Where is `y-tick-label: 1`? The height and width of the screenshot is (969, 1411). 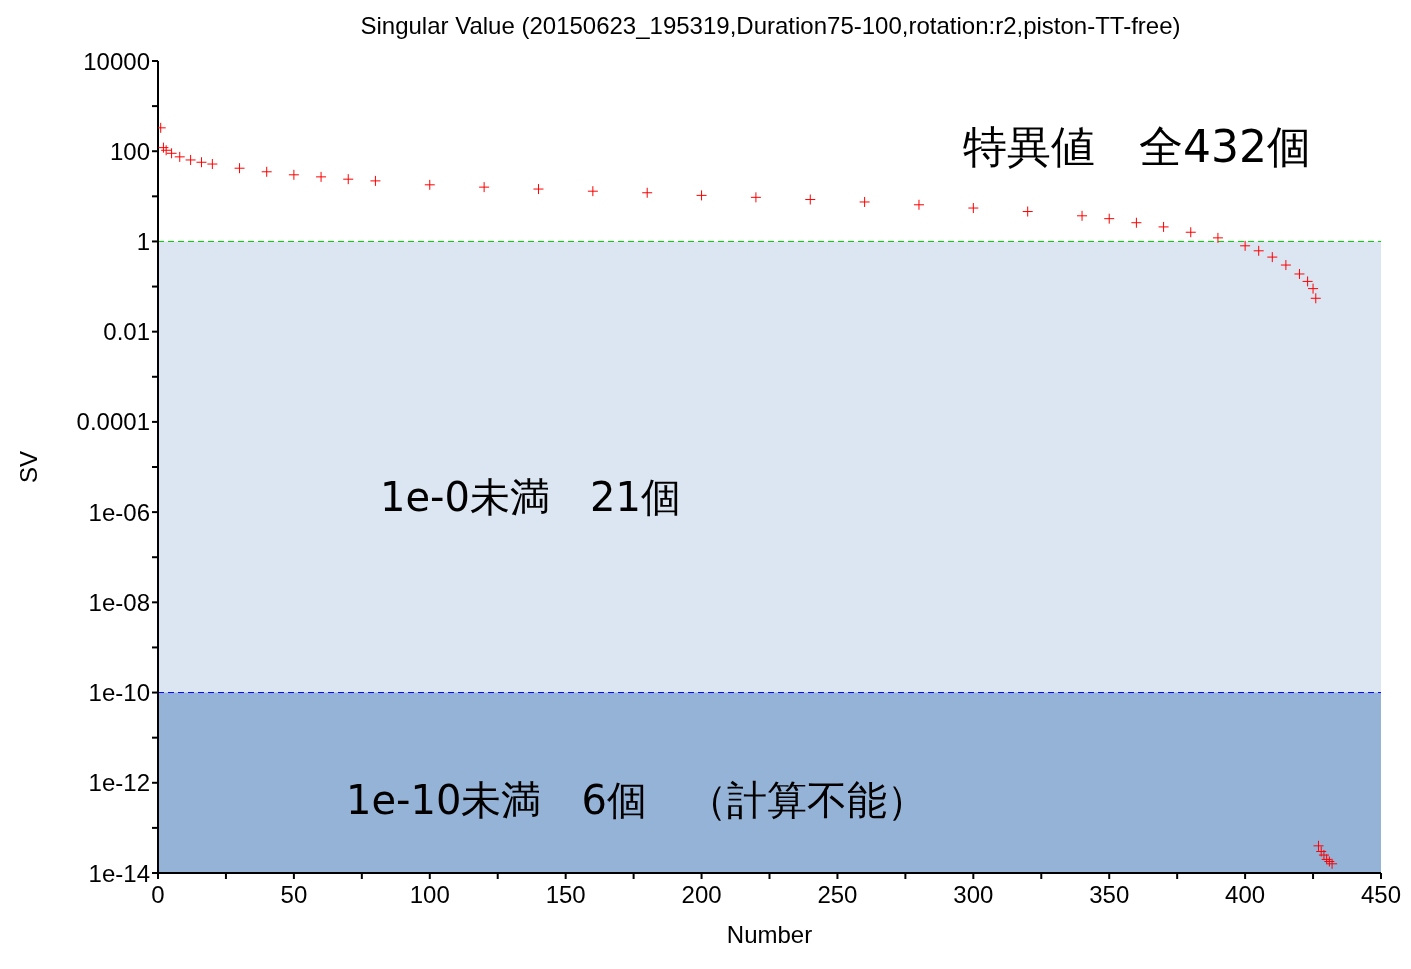 y-tick-label: 1 is located at coordinates (143, 241).